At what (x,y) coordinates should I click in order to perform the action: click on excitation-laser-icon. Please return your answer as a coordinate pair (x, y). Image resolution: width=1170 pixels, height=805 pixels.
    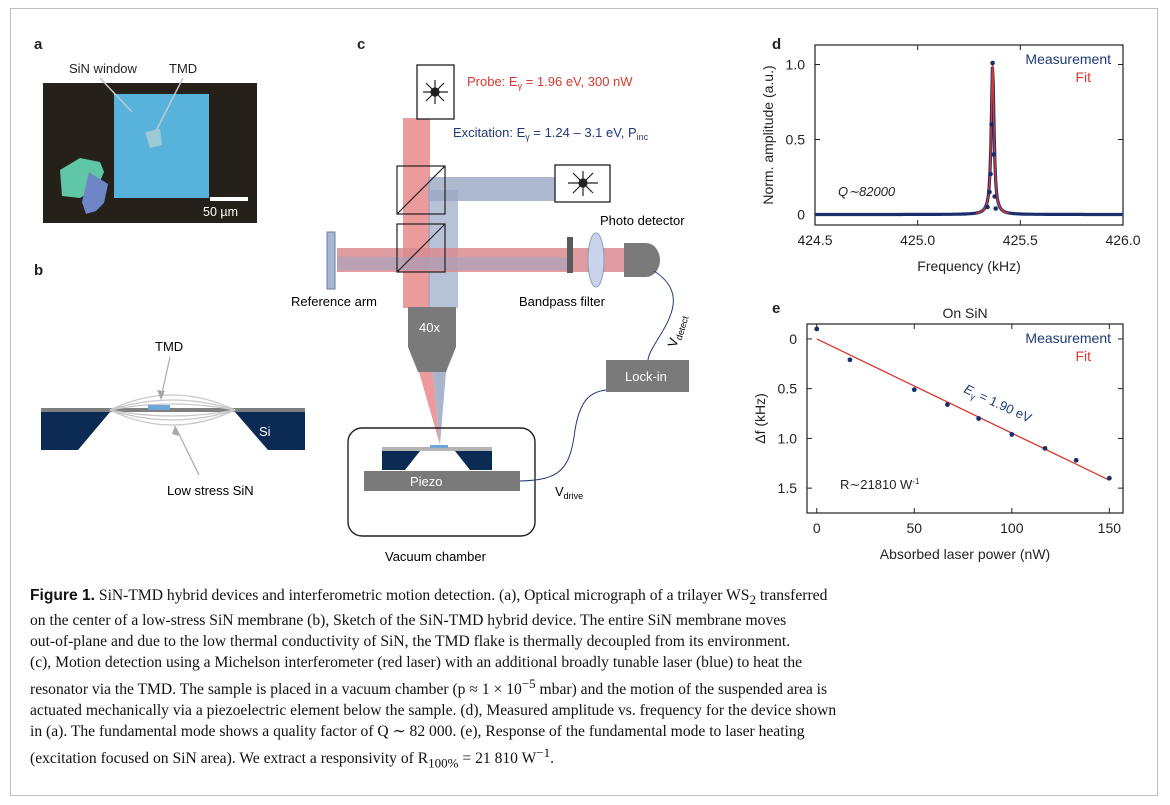
    Looking at the image, I should click on (583, 183).